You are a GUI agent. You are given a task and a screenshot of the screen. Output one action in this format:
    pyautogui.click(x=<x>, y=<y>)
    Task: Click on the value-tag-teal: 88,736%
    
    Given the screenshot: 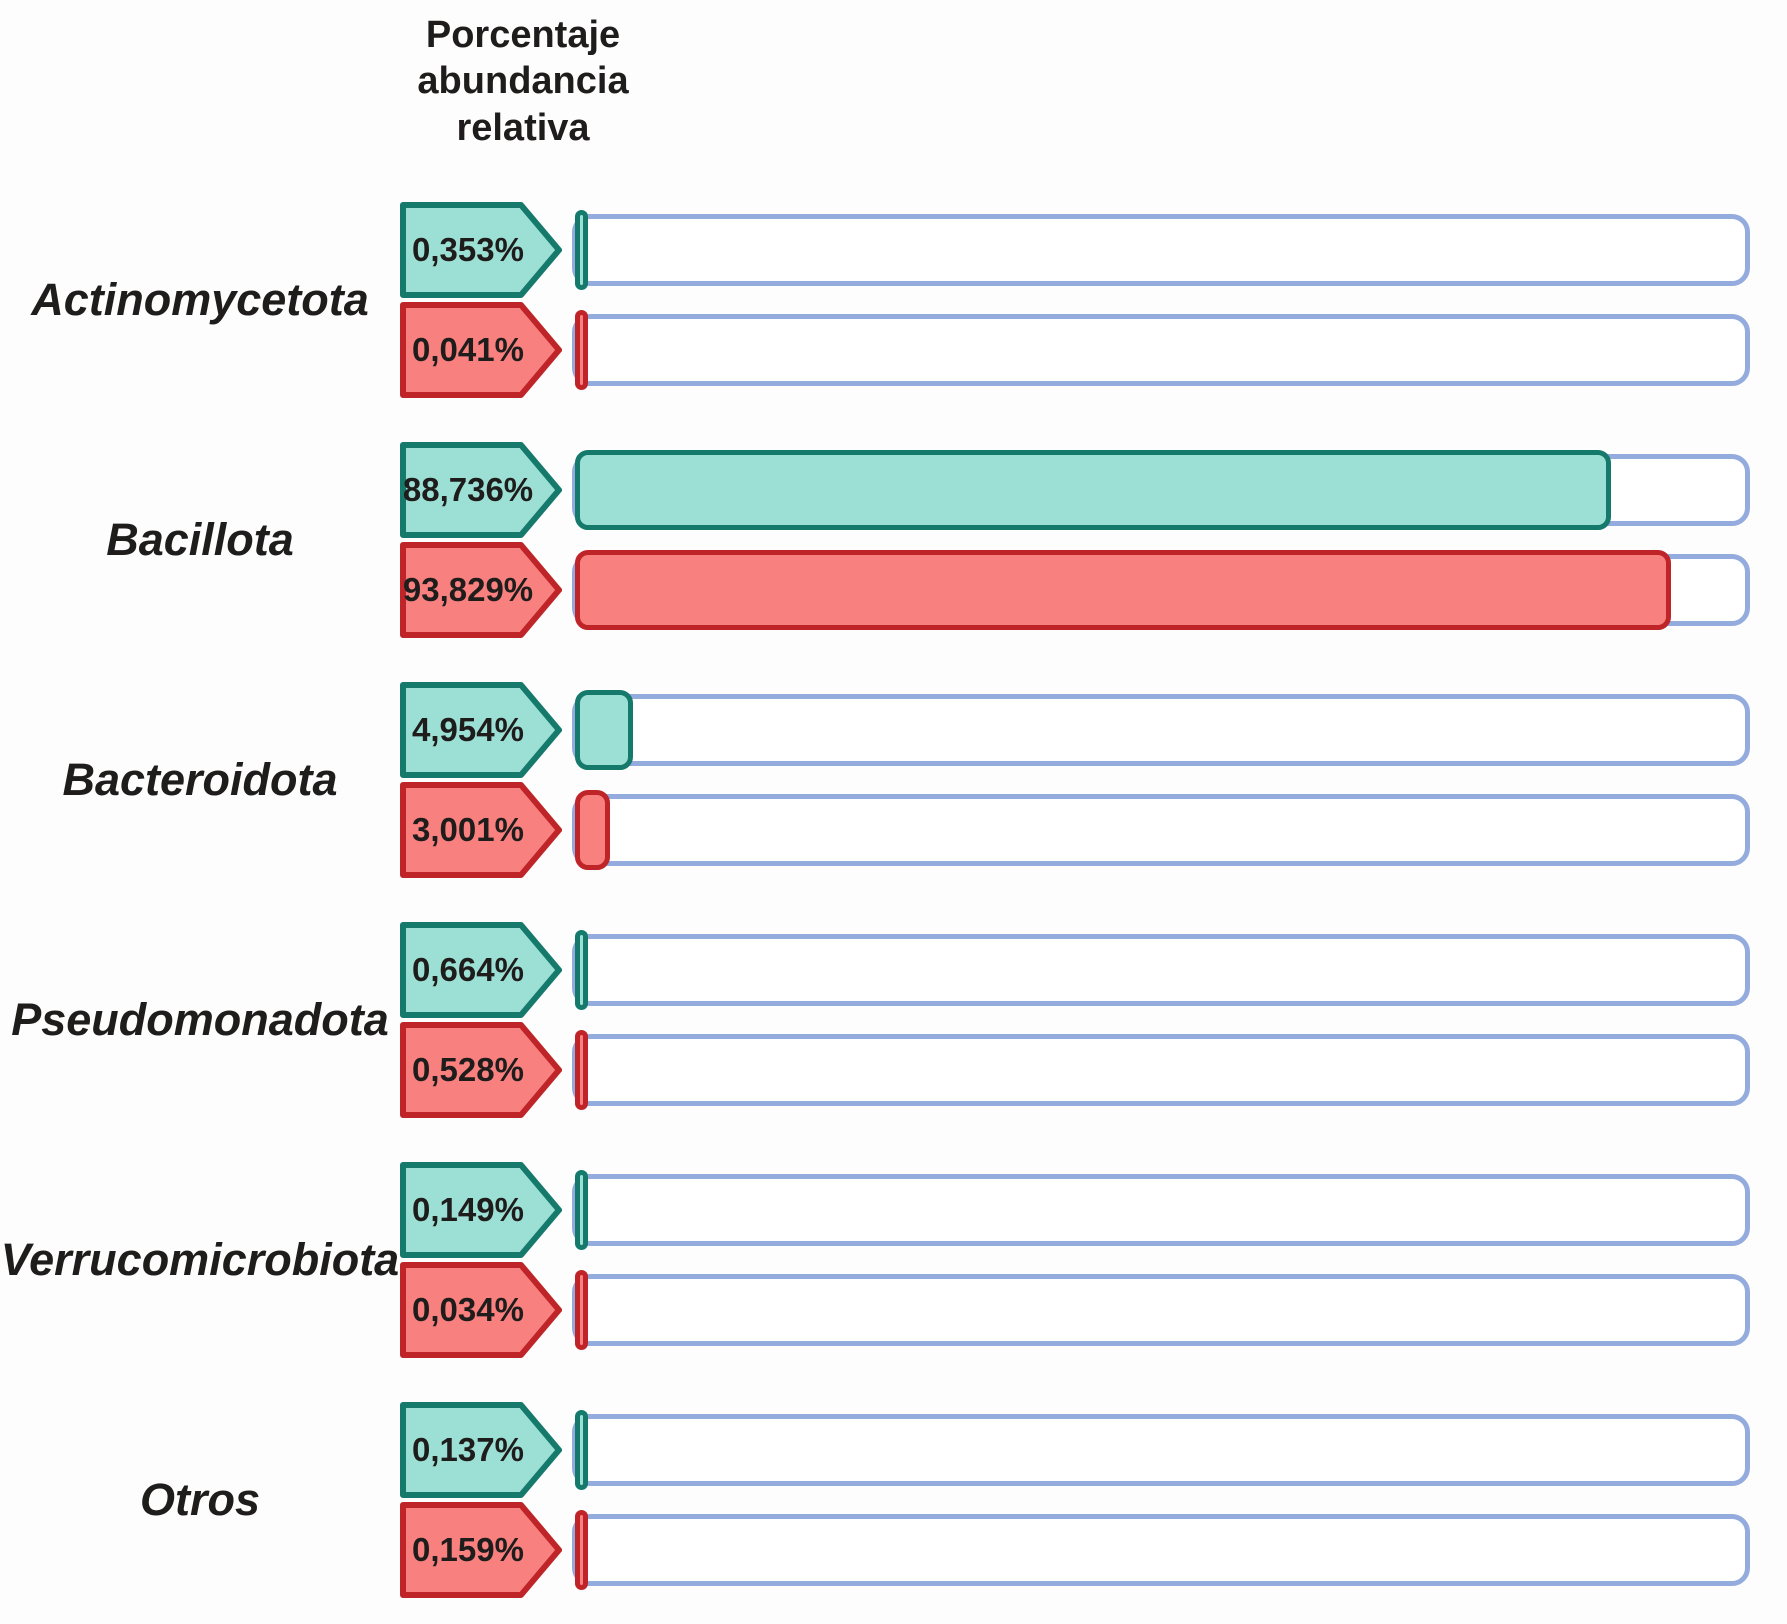 What is the action you would take?
    pyautogui.click(x=481, y=490)
    